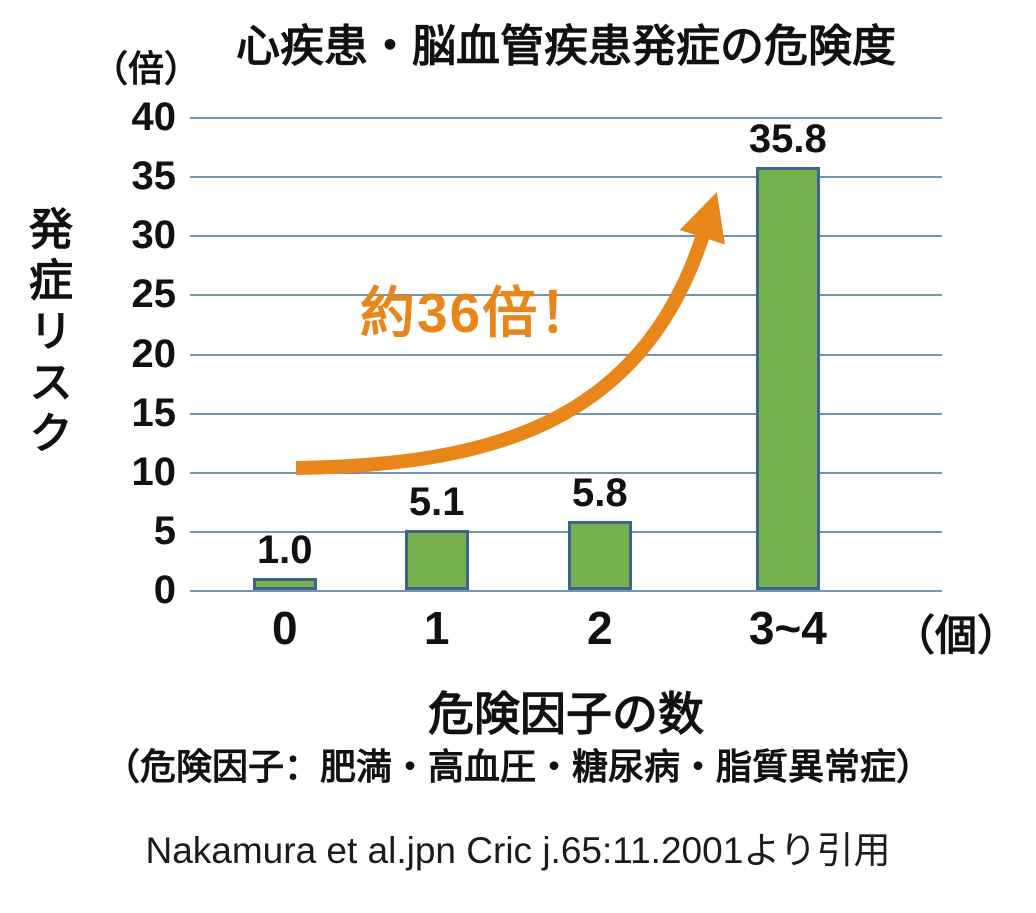 The height and width of the screenshot is (913, 1036). Describe the element at coordinates (284, 628) in the screenshot. I see `x-tick-label: 0` at that location.